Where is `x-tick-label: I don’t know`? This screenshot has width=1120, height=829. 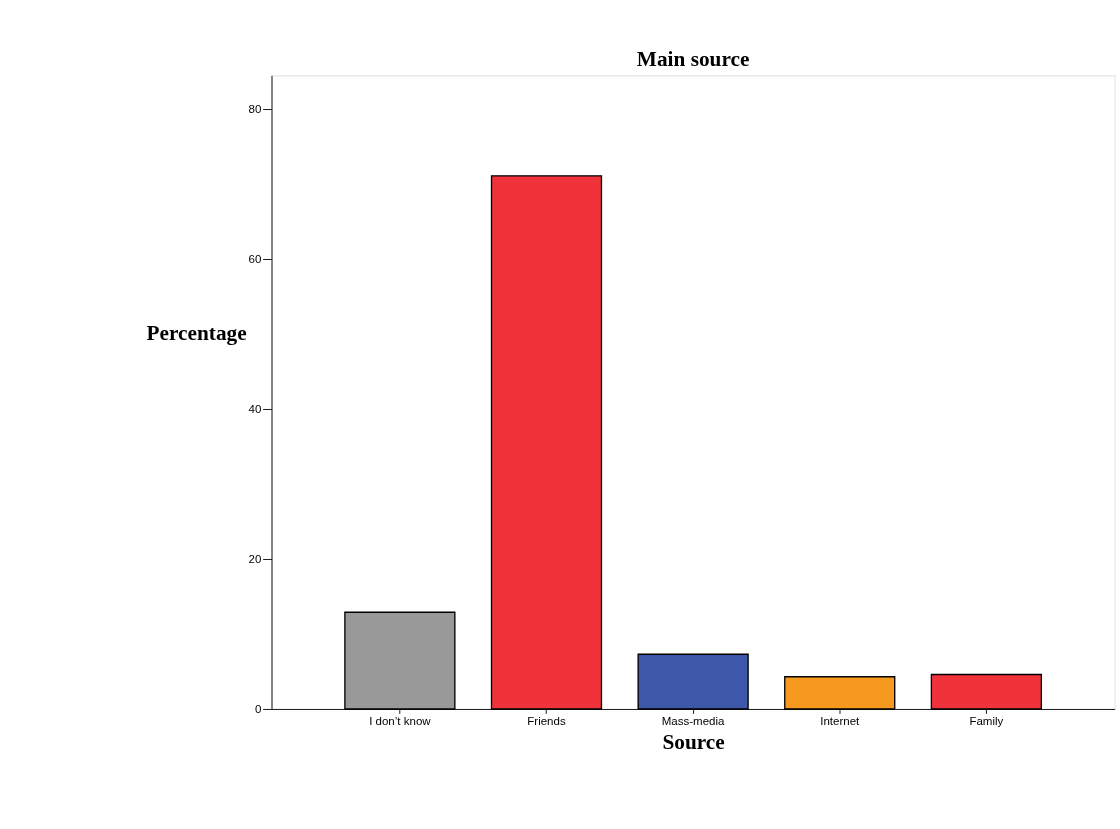 x-tick-label: I don’t know is located at coordinates (400, 720).